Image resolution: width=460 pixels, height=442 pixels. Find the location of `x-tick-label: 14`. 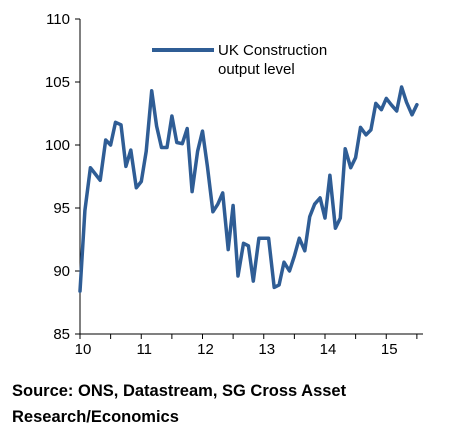

x-tick-label: 14 is located at coordinates (328, 349).